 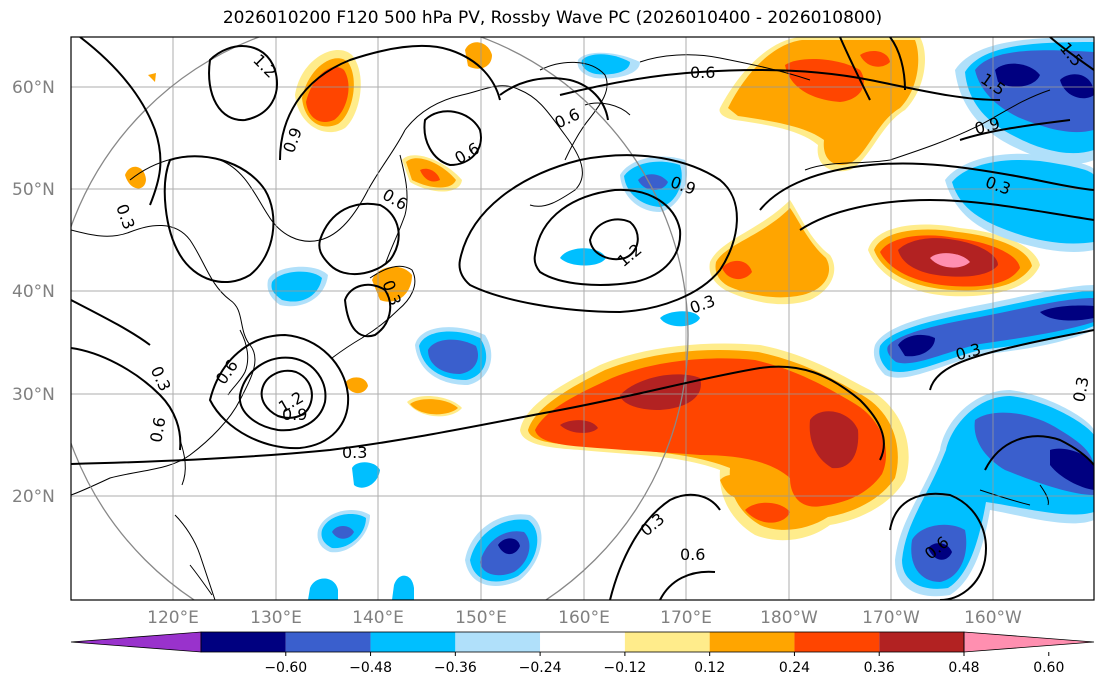 I want to click on lat-label: 50°N, so click(x=33, y=190).